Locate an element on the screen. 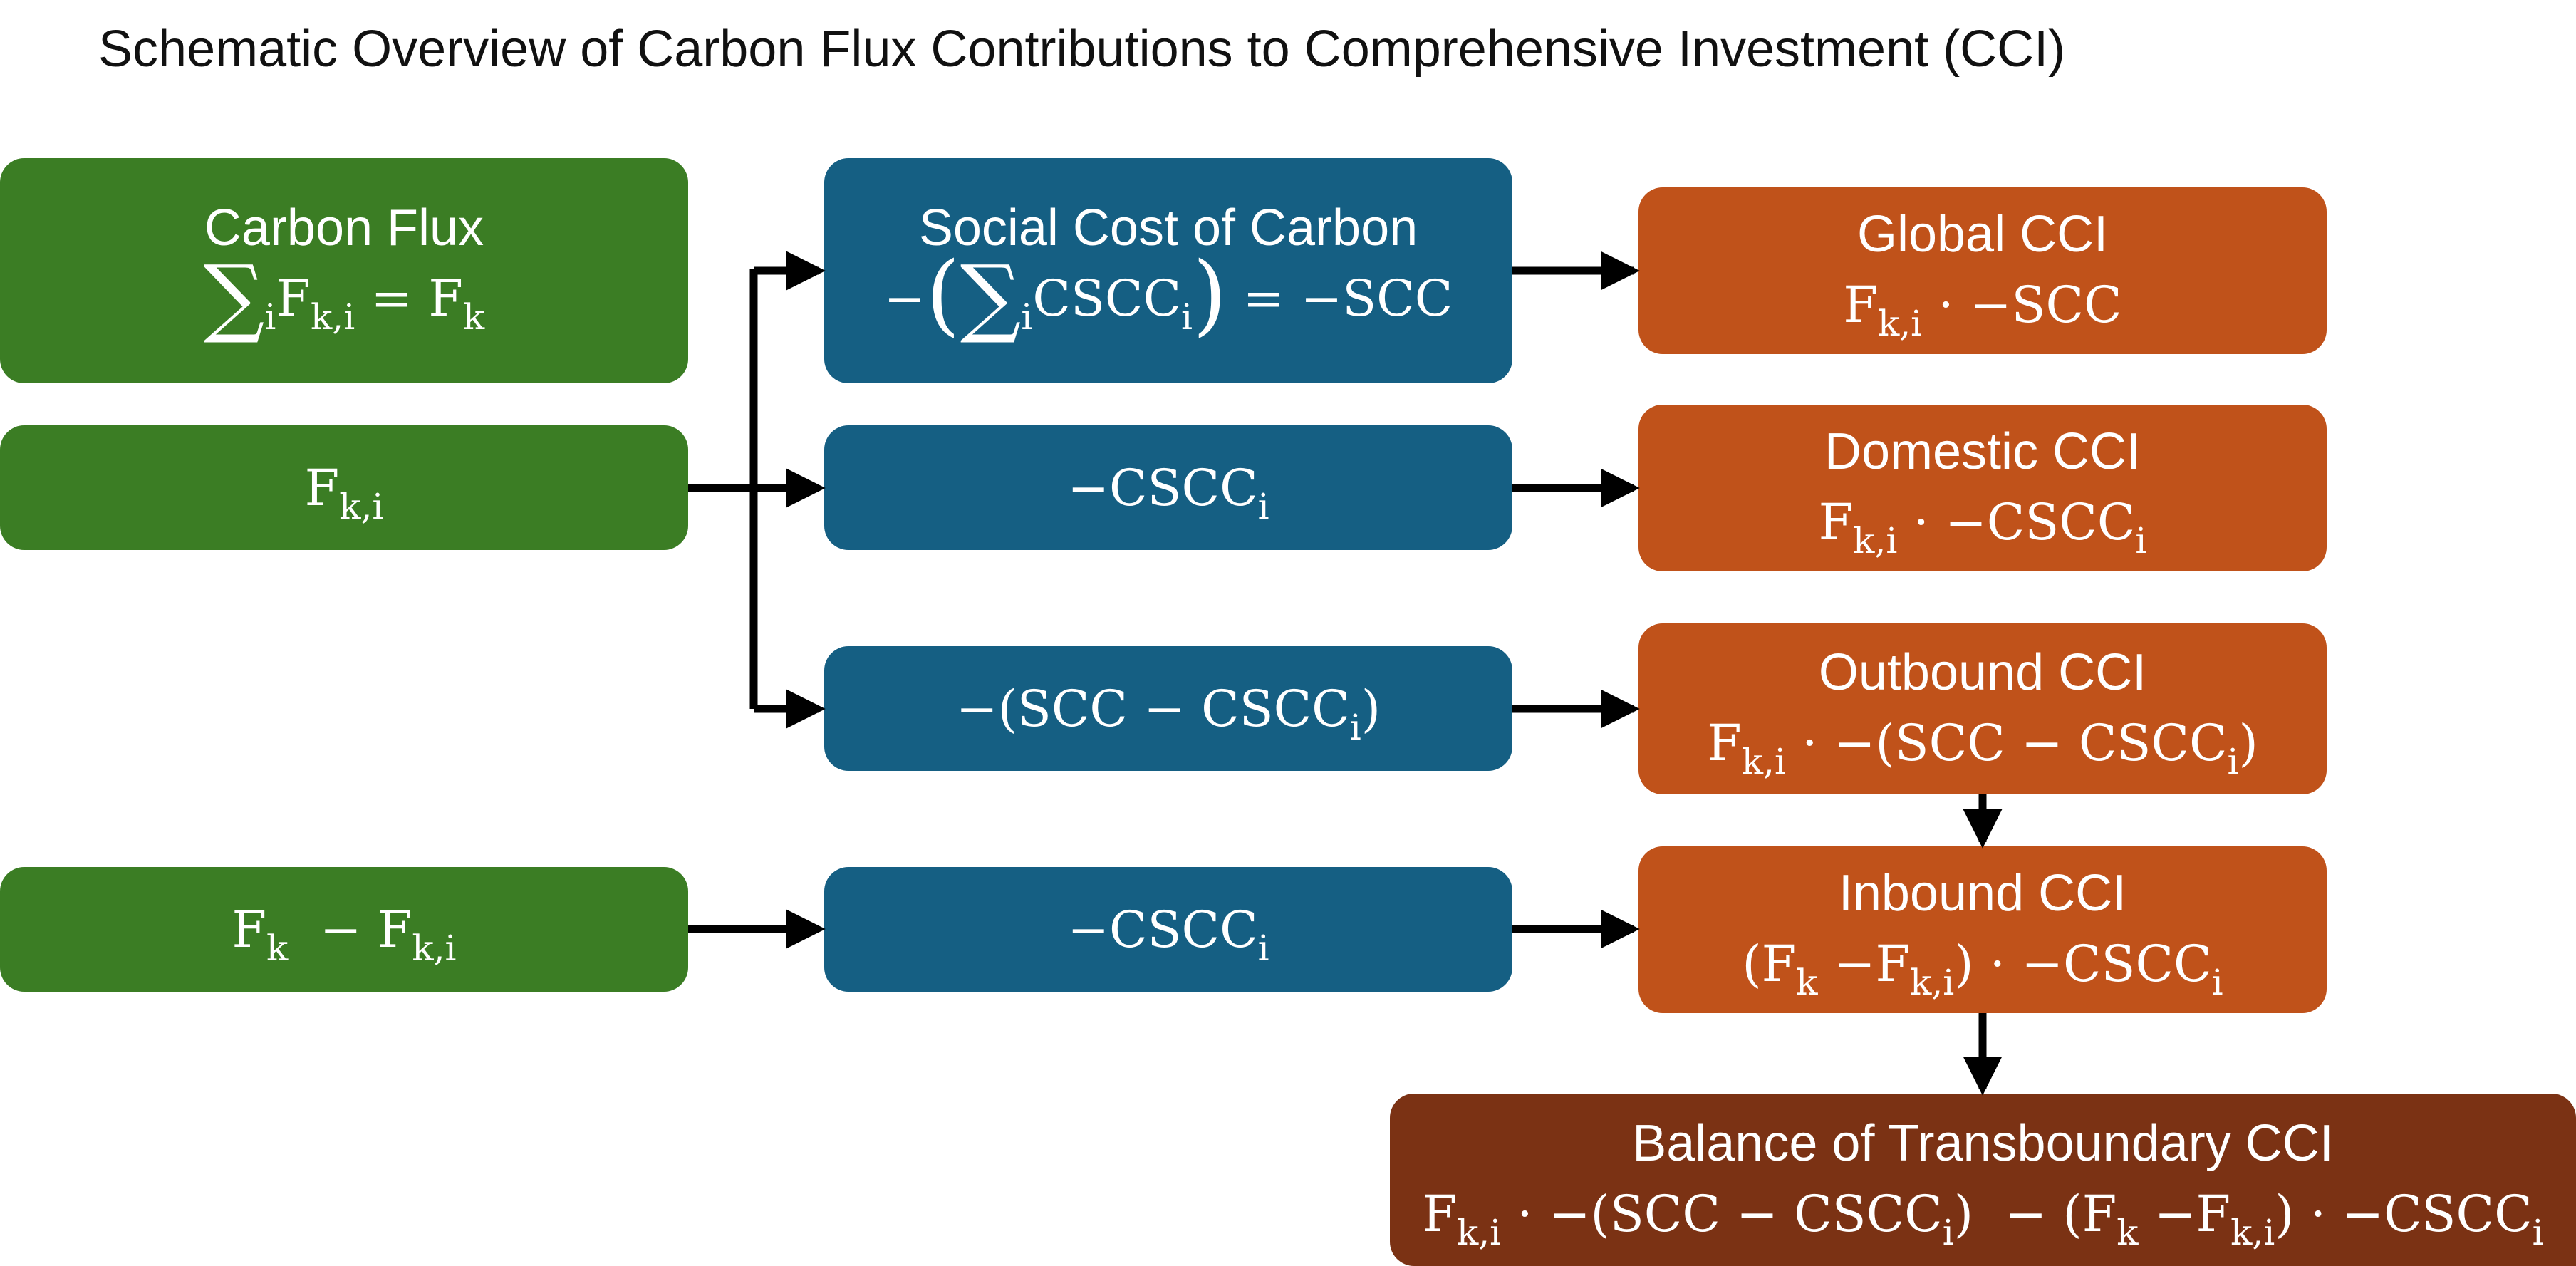 This screenshot has width=2576, height=1266. global-cci-formula: Fk,i · −SCC is located at coordinates (1982, 310).